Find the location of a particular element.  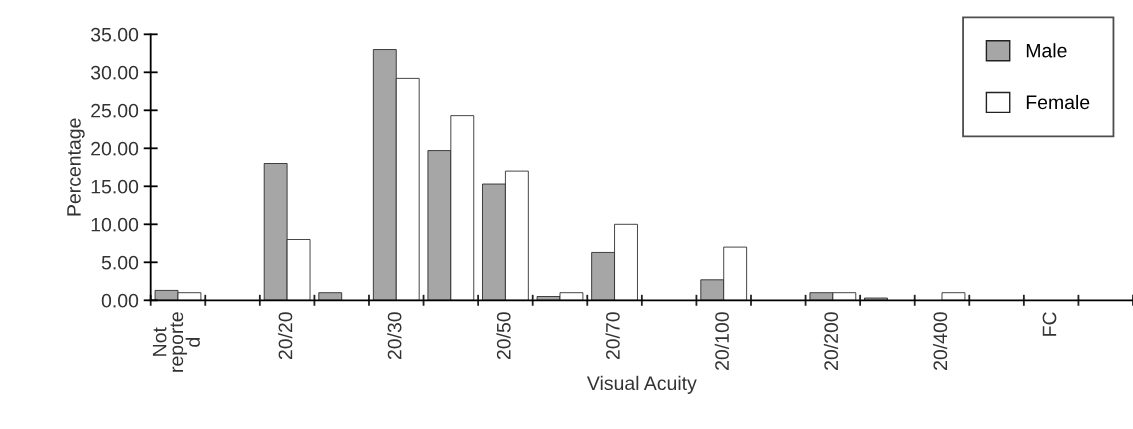

y-tick-label: 25.00 is located at coordinates (115, 110).